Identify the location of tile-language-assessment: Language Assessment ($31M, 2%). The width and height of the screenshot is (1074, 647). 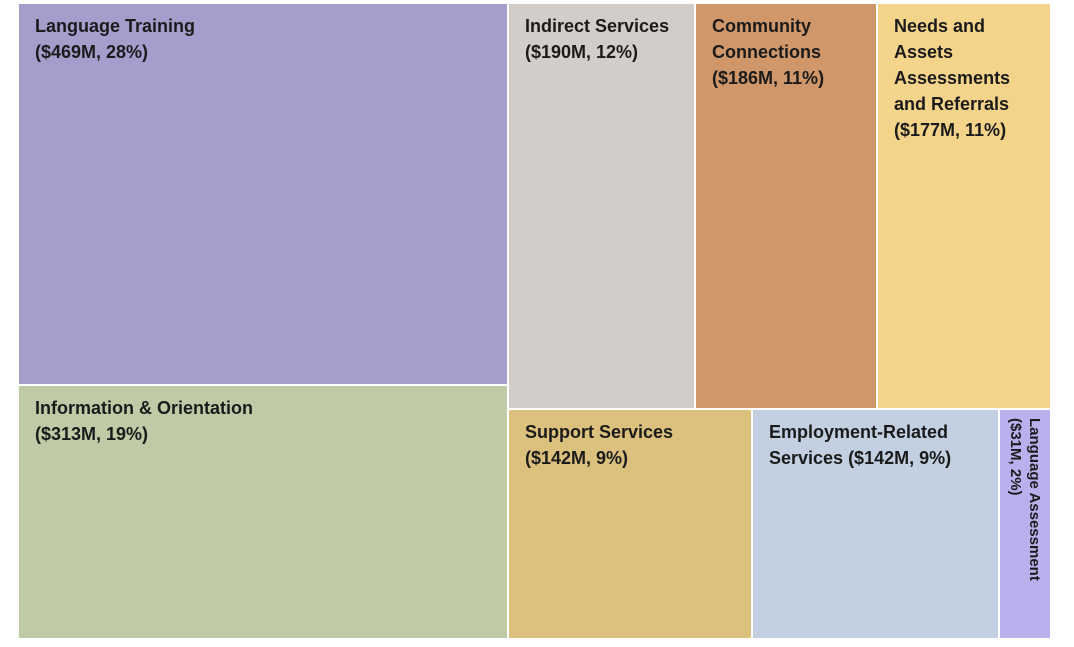
(1025, 524).